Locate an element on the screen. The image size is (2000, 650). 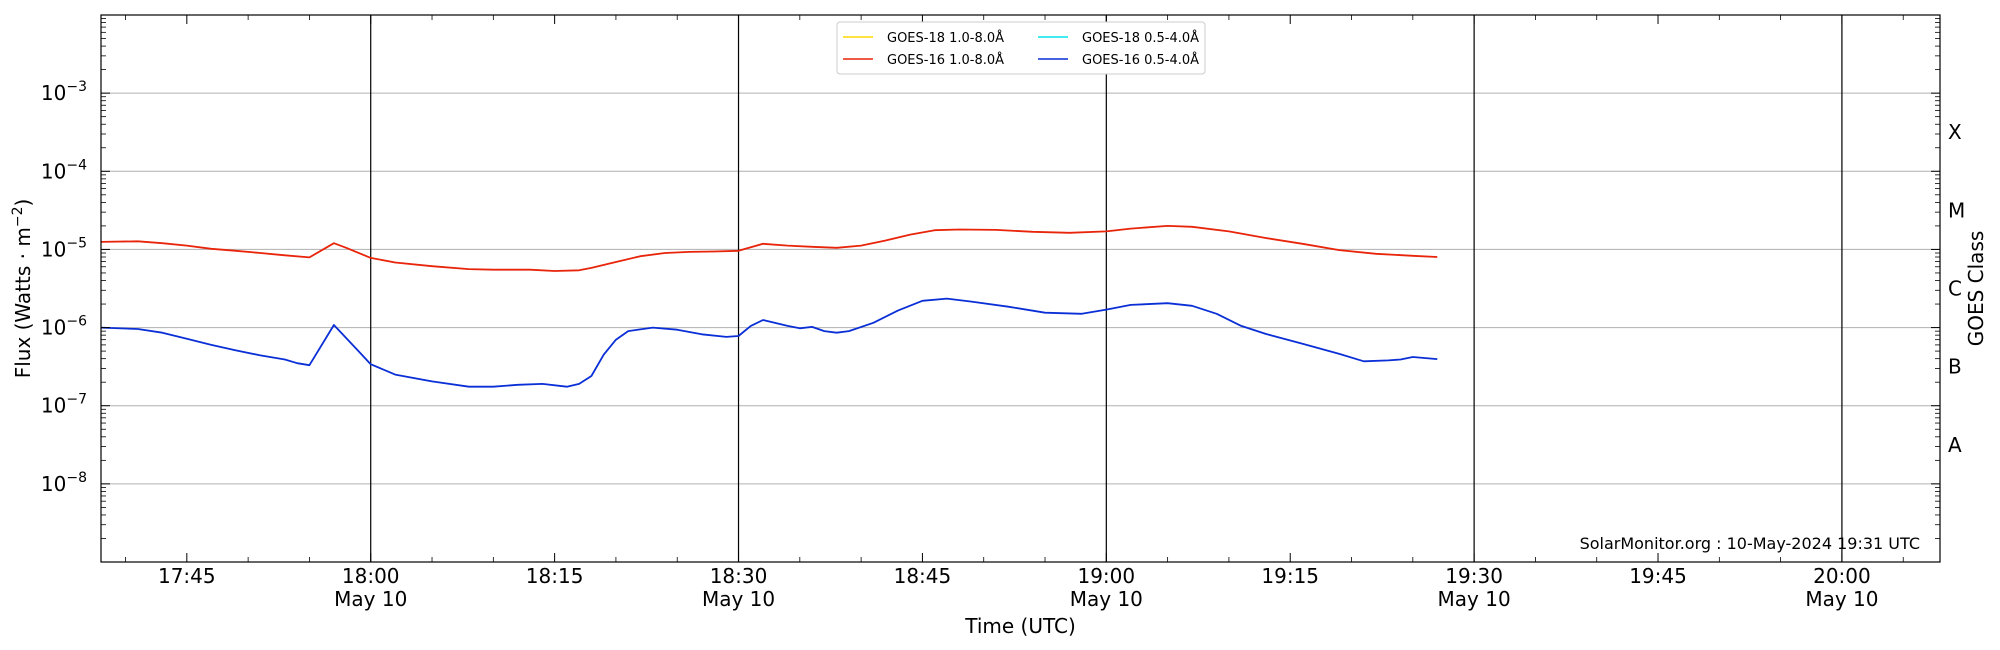
y-tick-label: 10⁻⁵ is located at coordinates (64, 248).